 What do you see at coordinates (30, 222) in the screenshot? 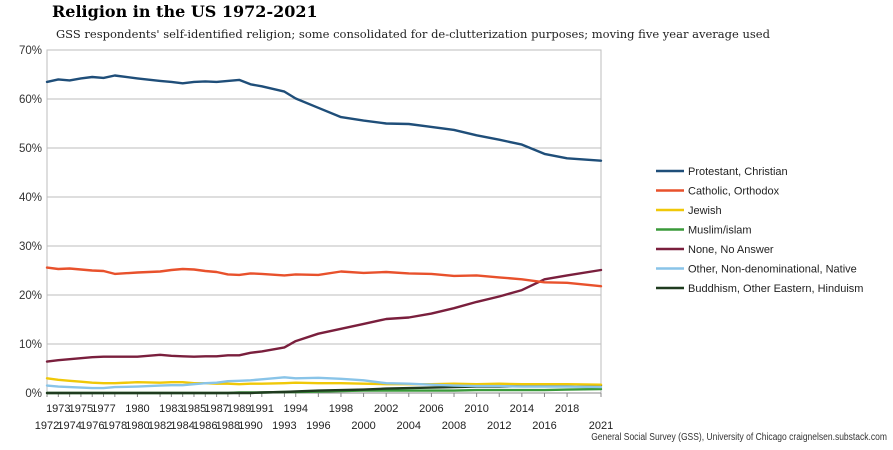
I see `y-axis-tick-labels: 0% 10% 20% 30% 40% 50% 60% 70%` at bounding box center [30, 222].